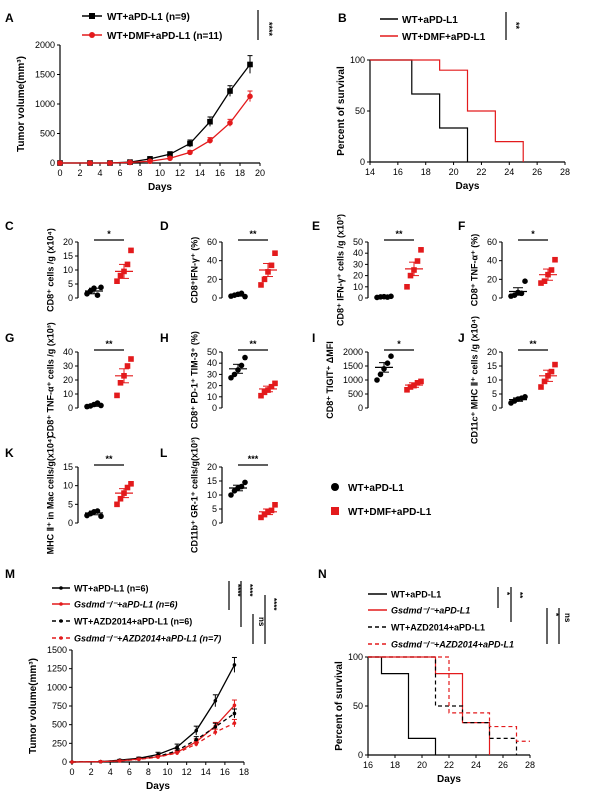  I want to click on legend-marker, so click(61, 604).